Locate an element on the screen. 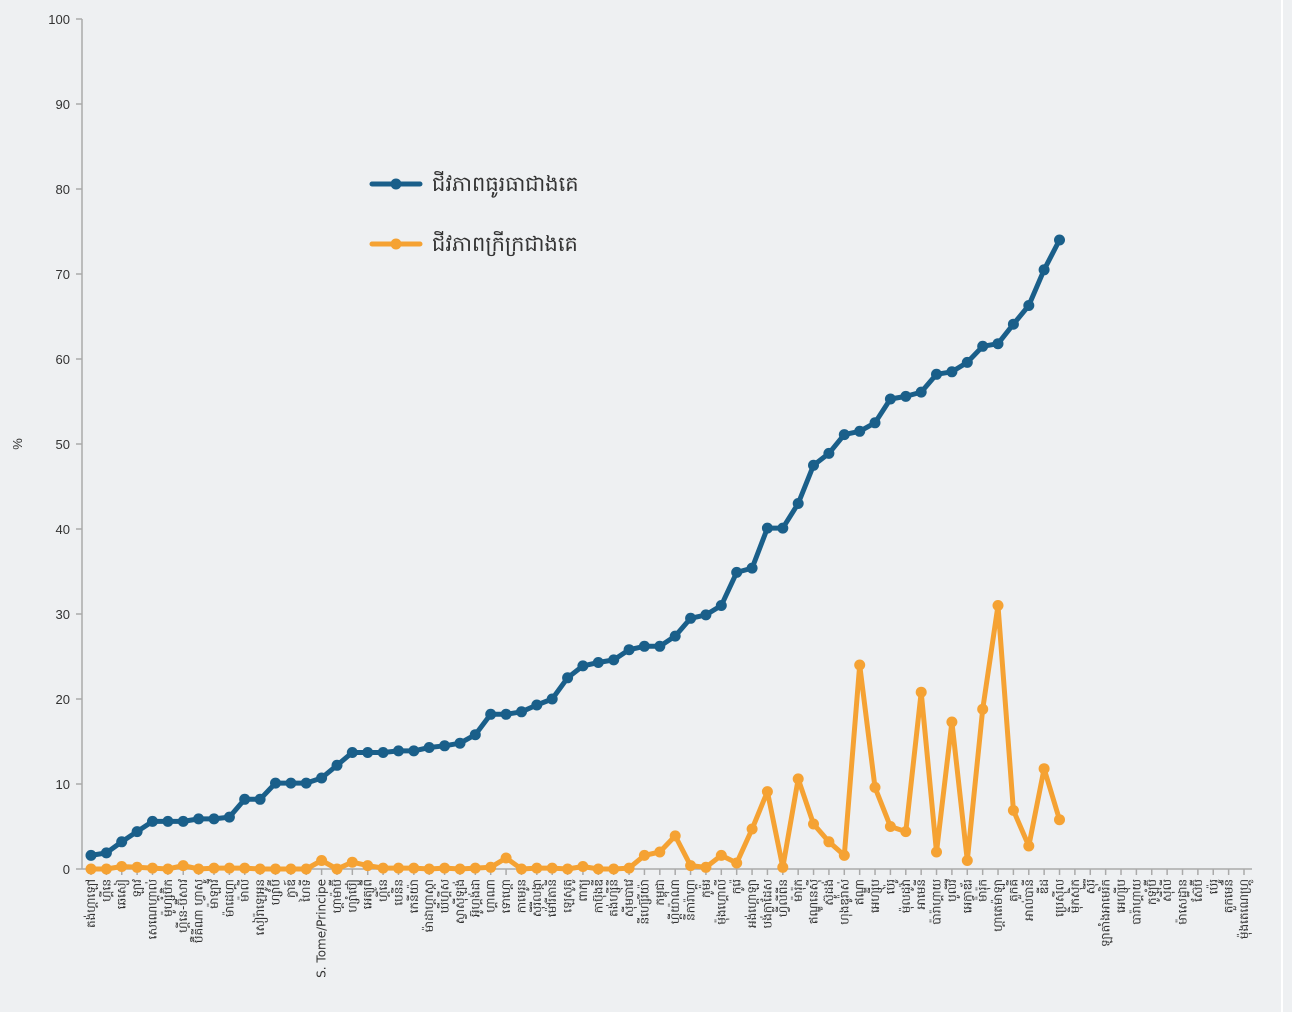 The image size is (1292, 1012). x-tick-label: ស្វាស៊ីឡង់ is located at coordinates (460, 901).